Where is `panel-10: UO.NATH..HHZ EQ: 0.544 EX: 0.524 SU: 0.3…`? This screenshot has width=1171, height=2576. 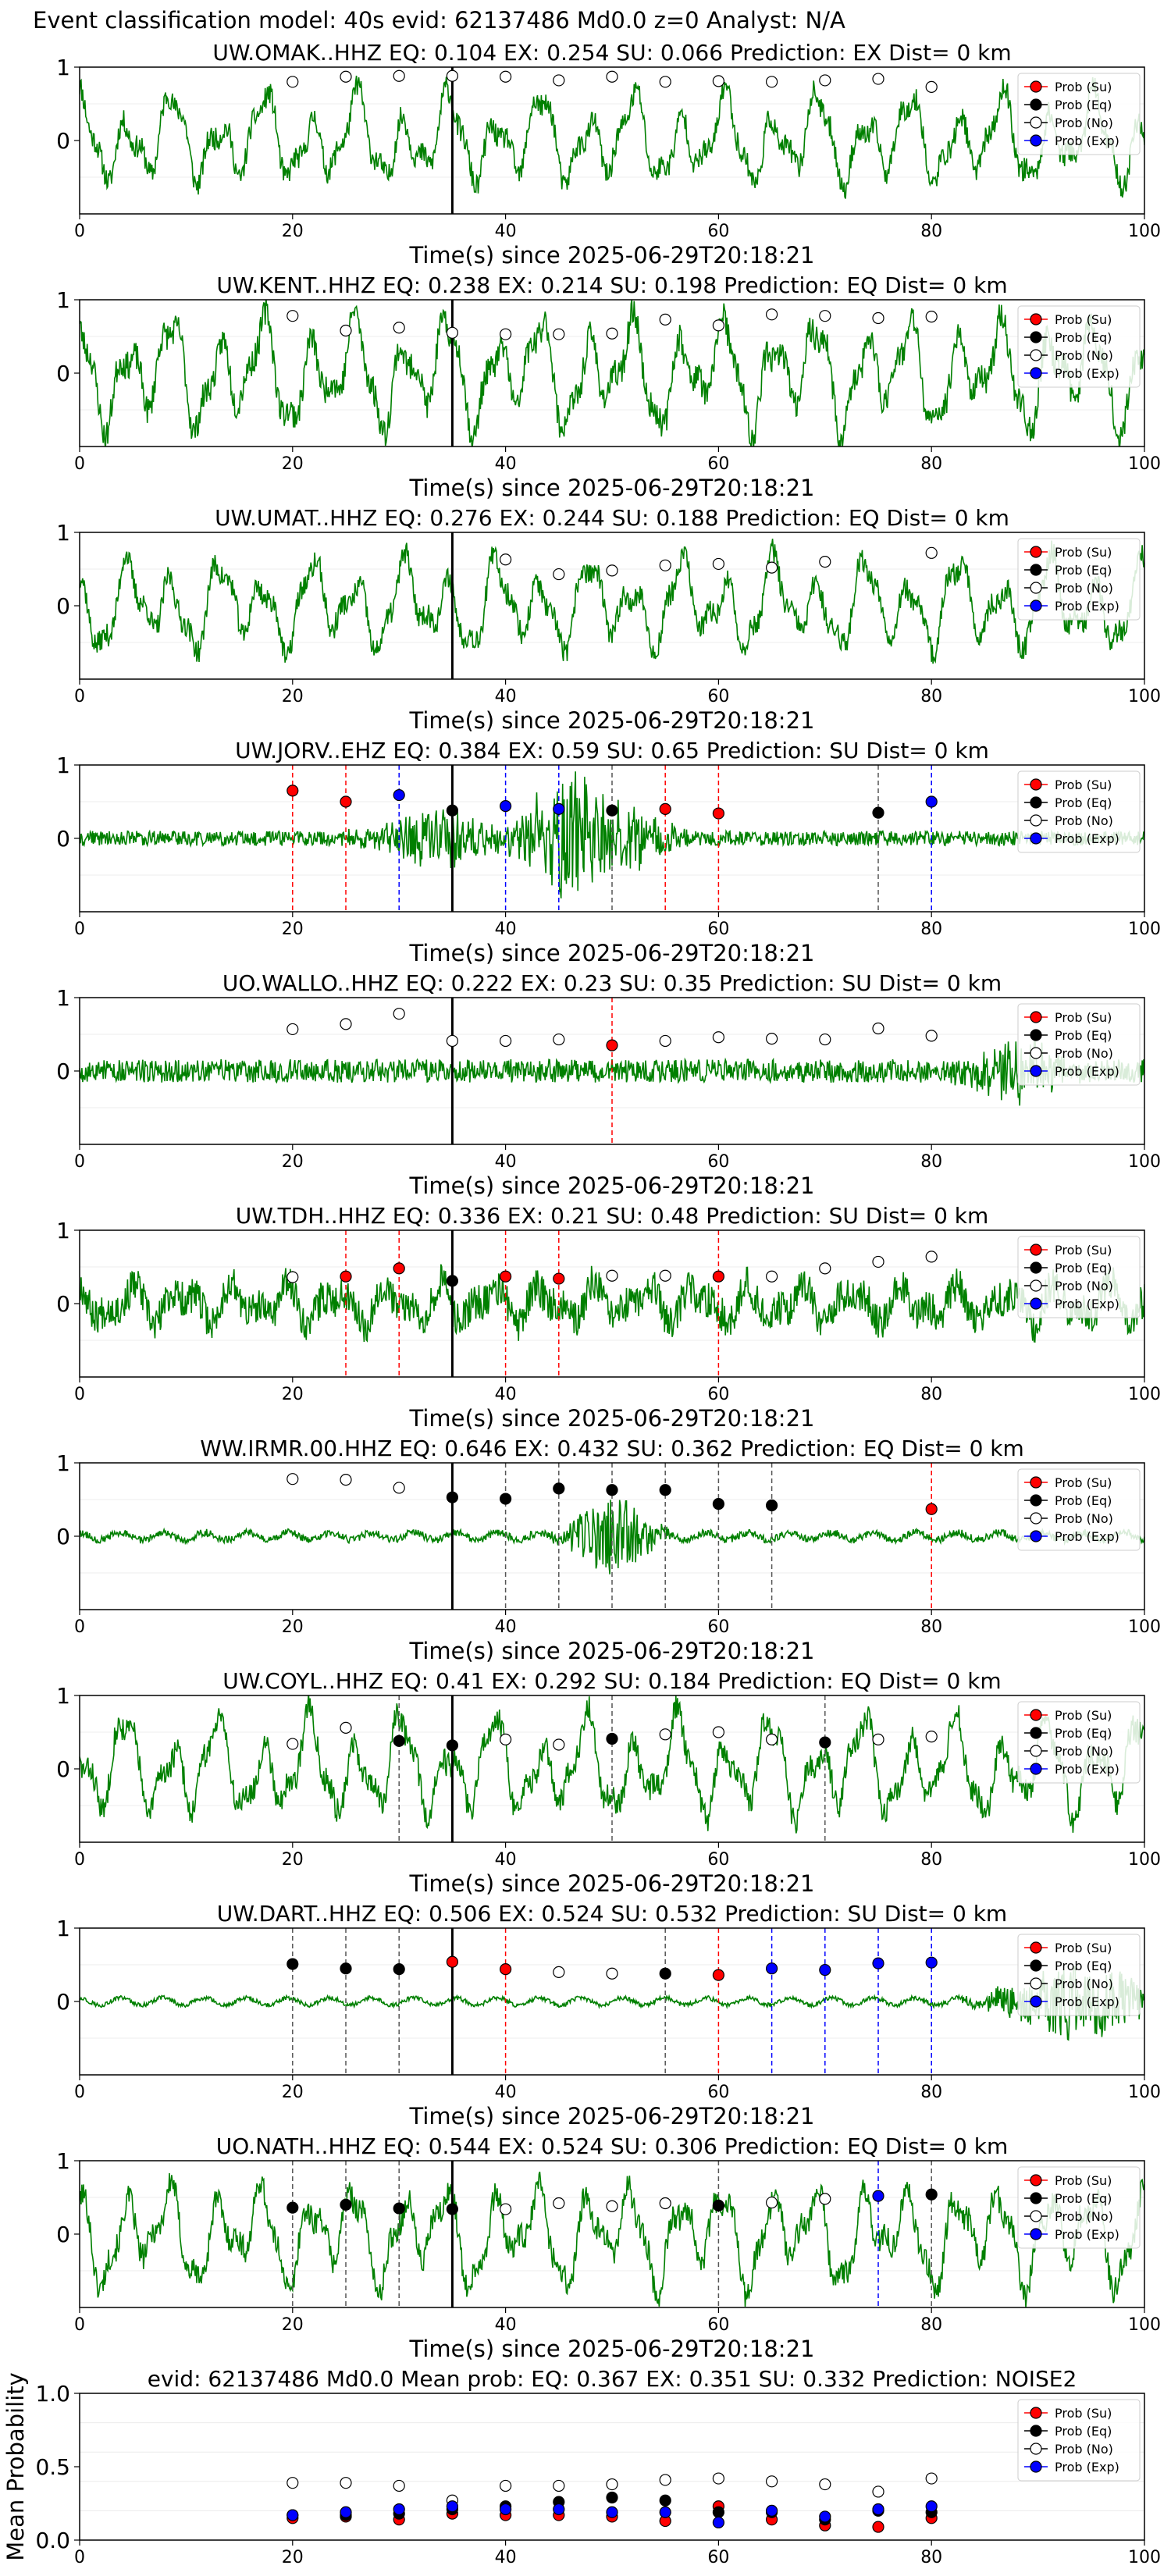 panel-10: UO.NATH..HHZ EQ: 0.544 EX: 0.524 SU: 0.3… is located at coordinates (608, 2247).